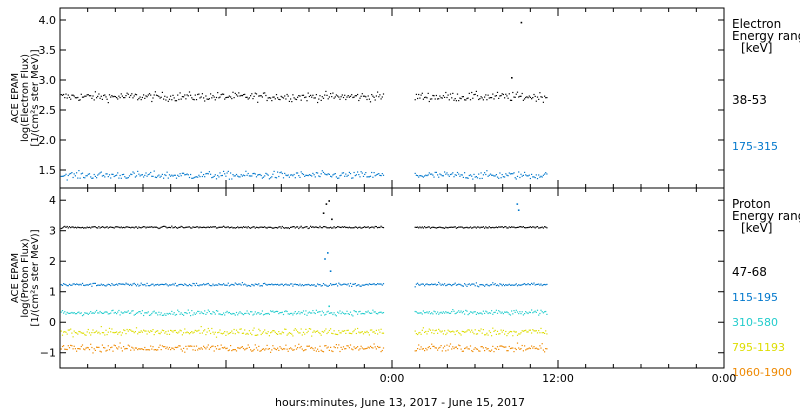 The height and width of the screenshot is (410, 800). Describe the element at coordinates (518, 210) in the screenshot. I see `proton-spike-point` at that location.